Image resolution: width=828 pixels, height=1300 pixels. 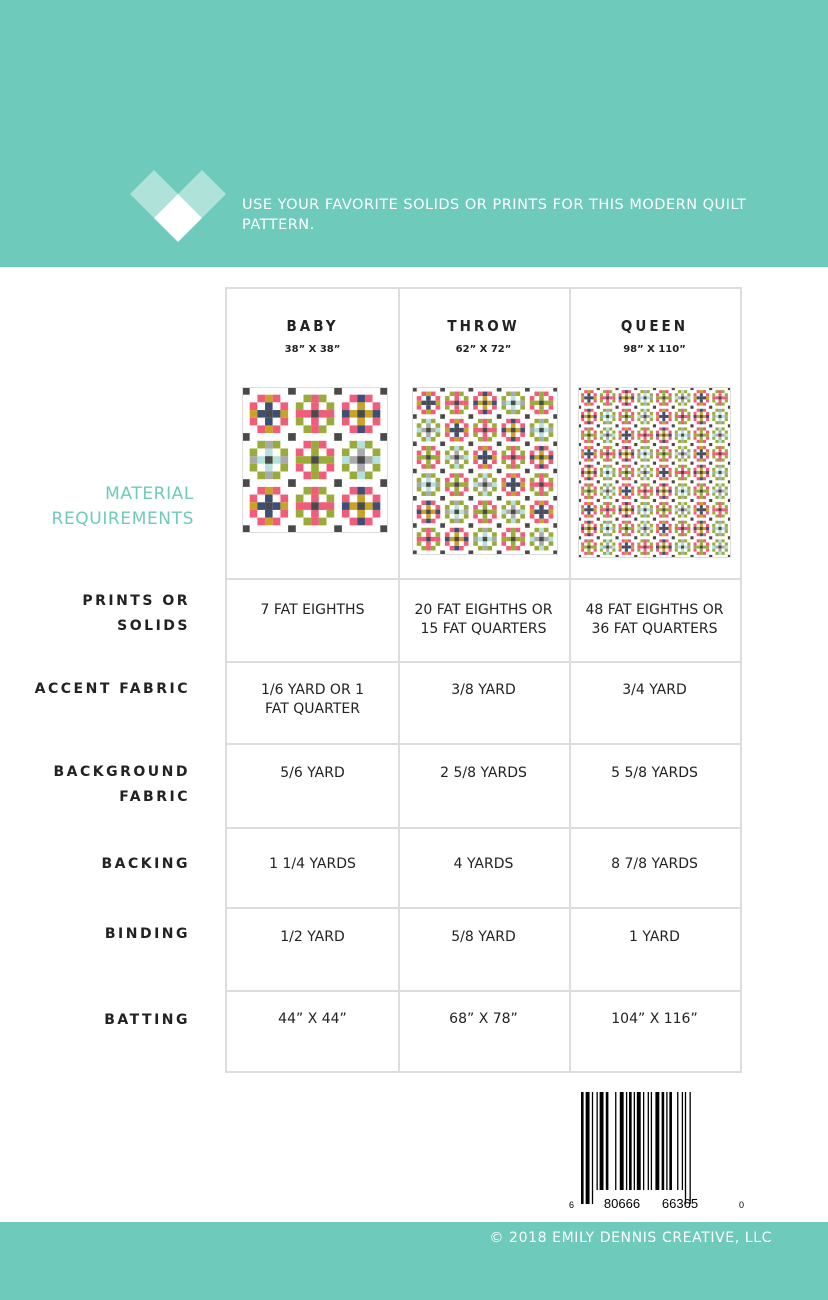 What do you see at coordinates (682, 1141) in the screenshot?
I see `barcode-bar` at bounding box center [682, 1141].